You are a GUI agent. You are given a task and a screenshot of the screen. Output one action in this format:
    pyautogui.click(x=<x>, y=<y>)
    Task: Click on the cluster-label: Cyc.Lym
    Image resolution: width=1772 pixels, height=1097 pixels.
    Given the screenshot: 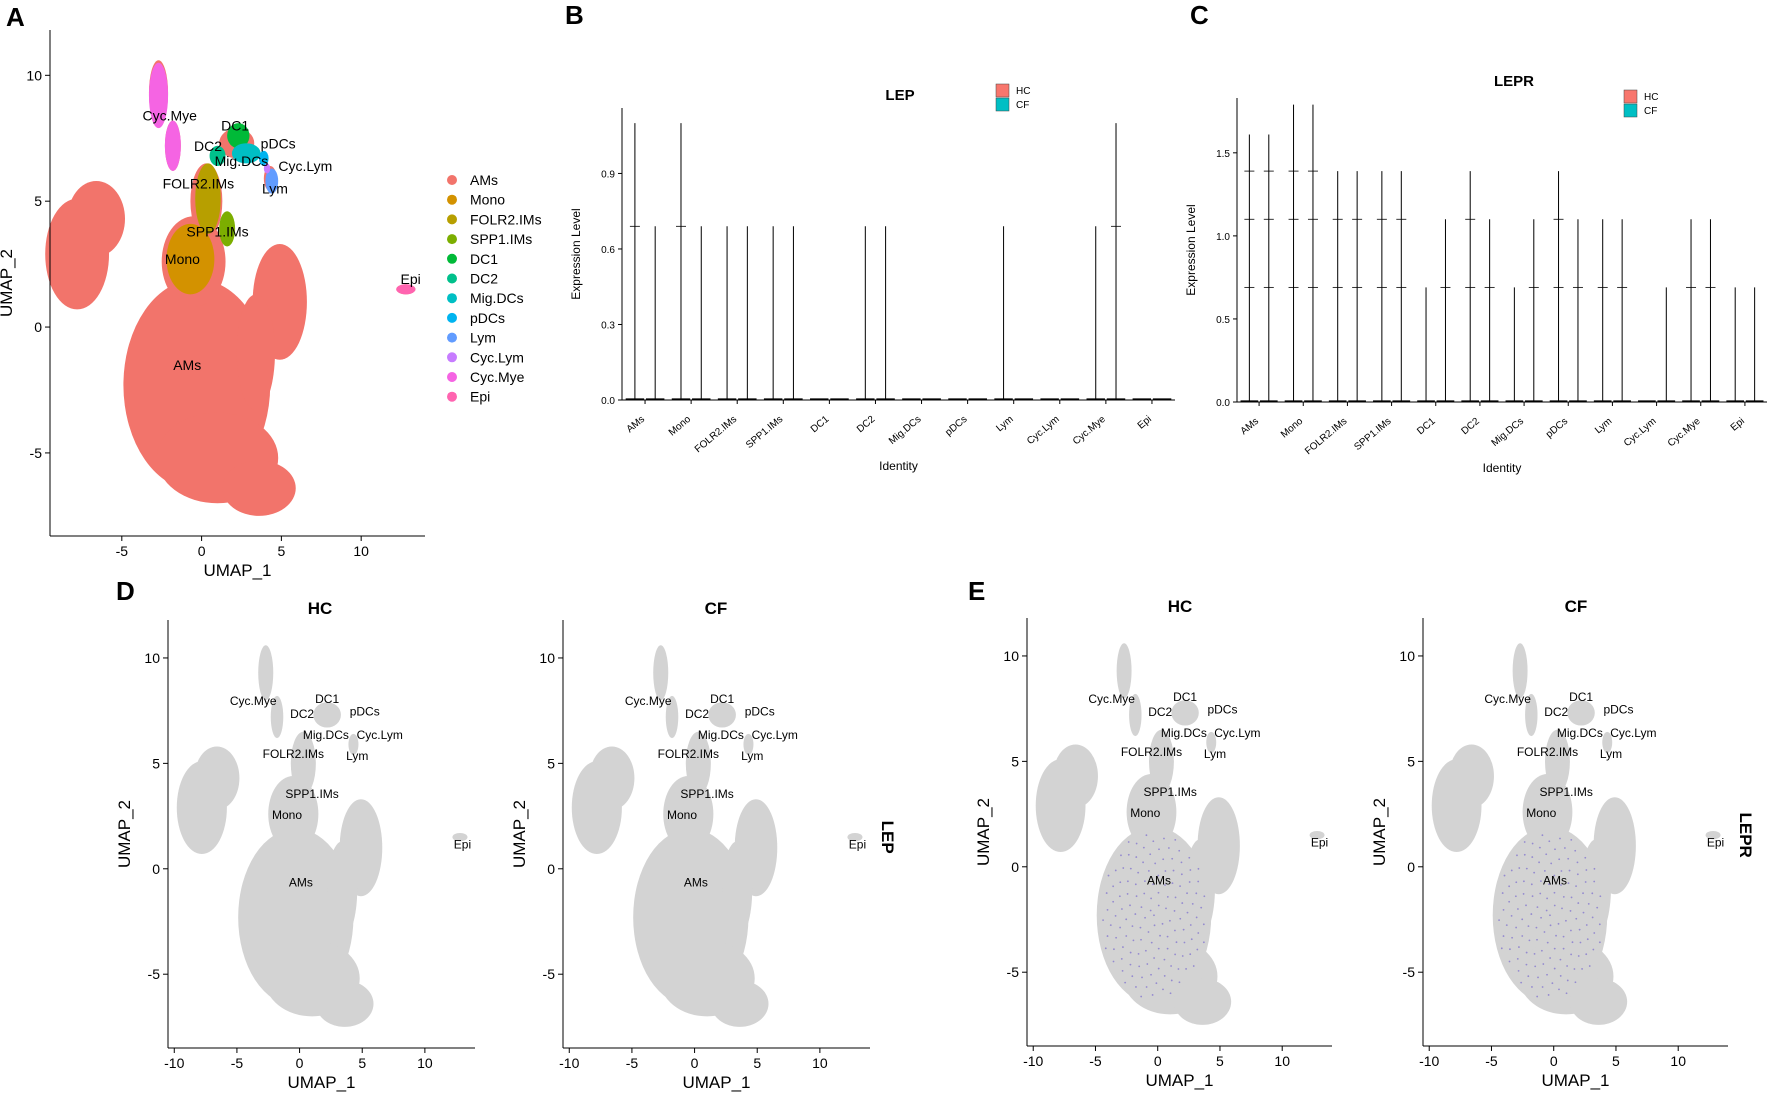 What is the action you would take?
    pyautogui.click(x=1633, y=733)
    